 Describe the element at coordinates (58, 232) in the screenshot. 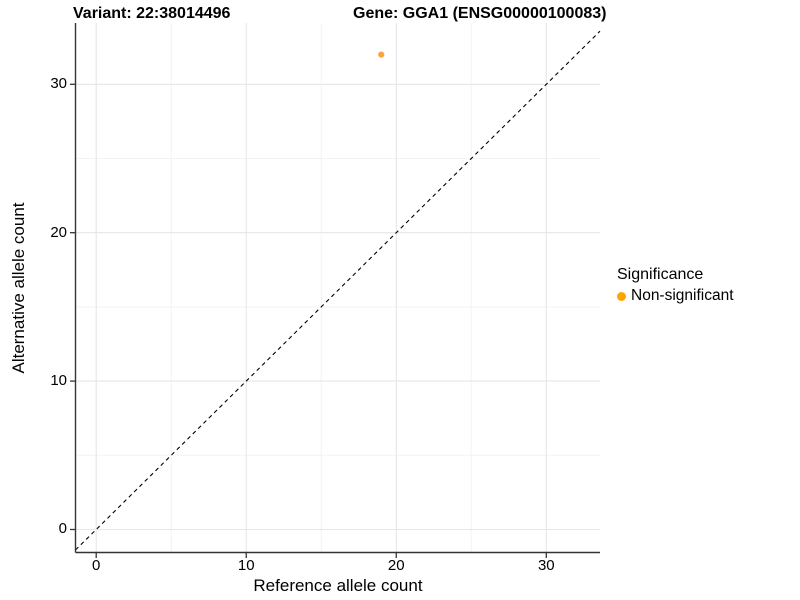

I see `y-tick-label: 20` at that location.